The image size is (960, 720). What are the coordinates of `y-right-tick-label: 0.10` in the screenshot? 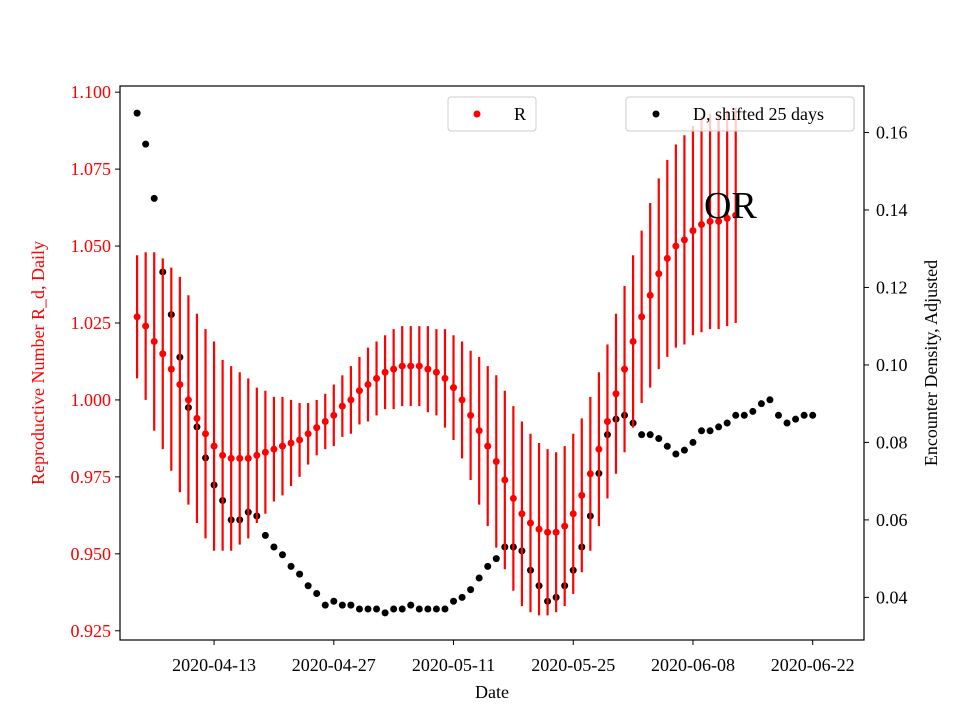 It's located at (892, 365).